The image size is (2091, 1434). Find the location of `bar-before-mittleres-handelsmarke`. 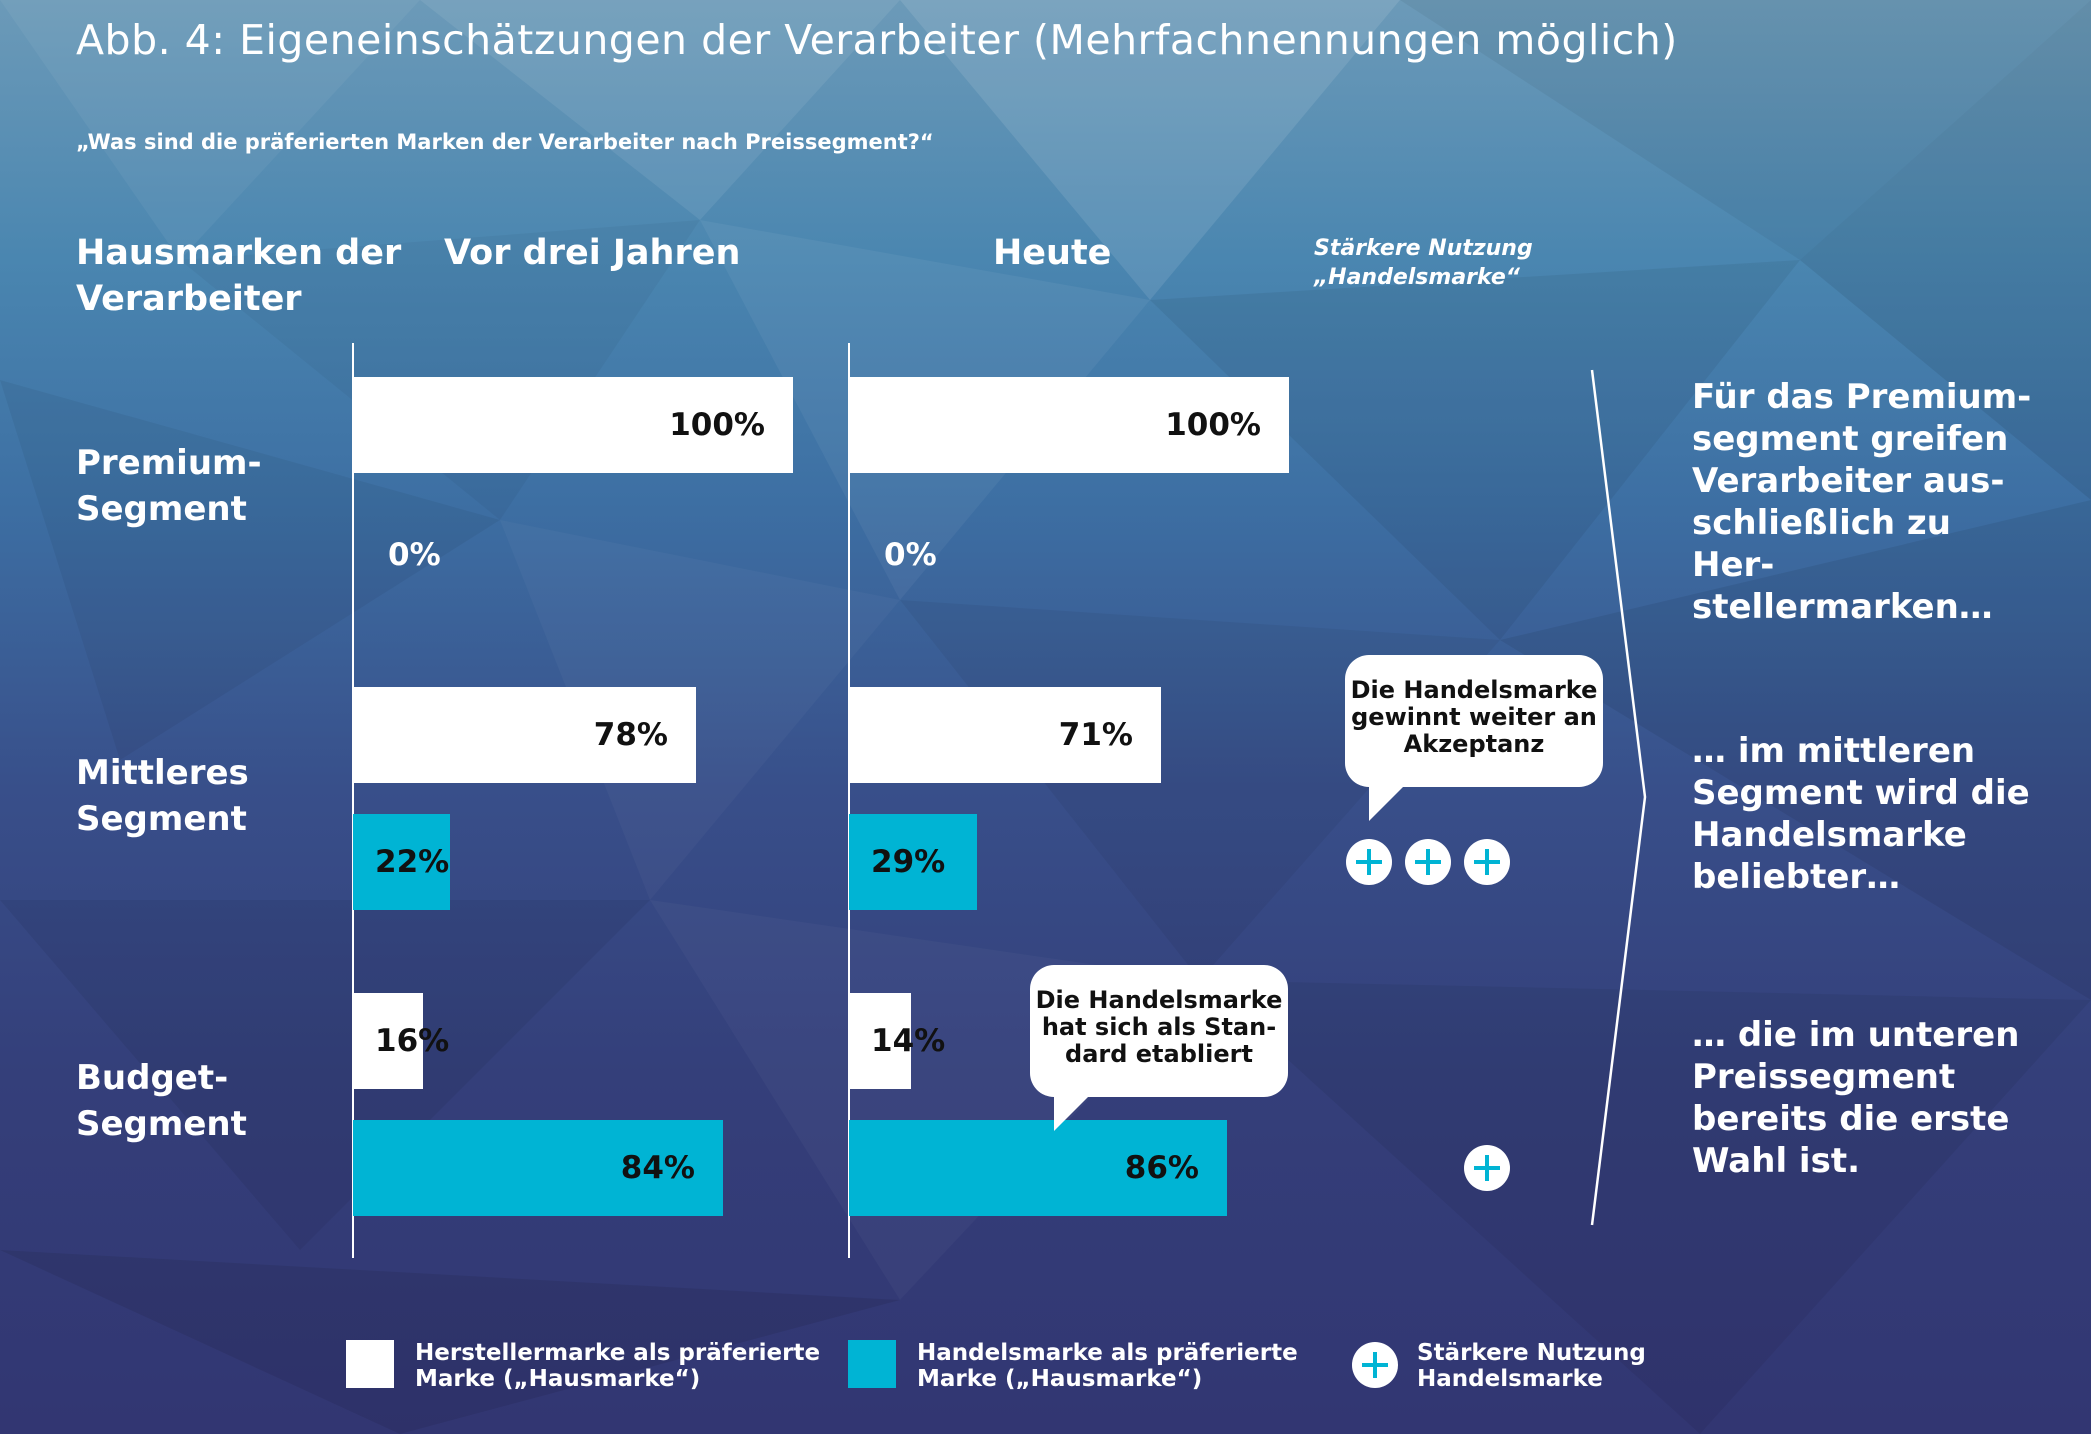

bar-before-mittleres-handelsmarke is located at coordinates (401, 862).